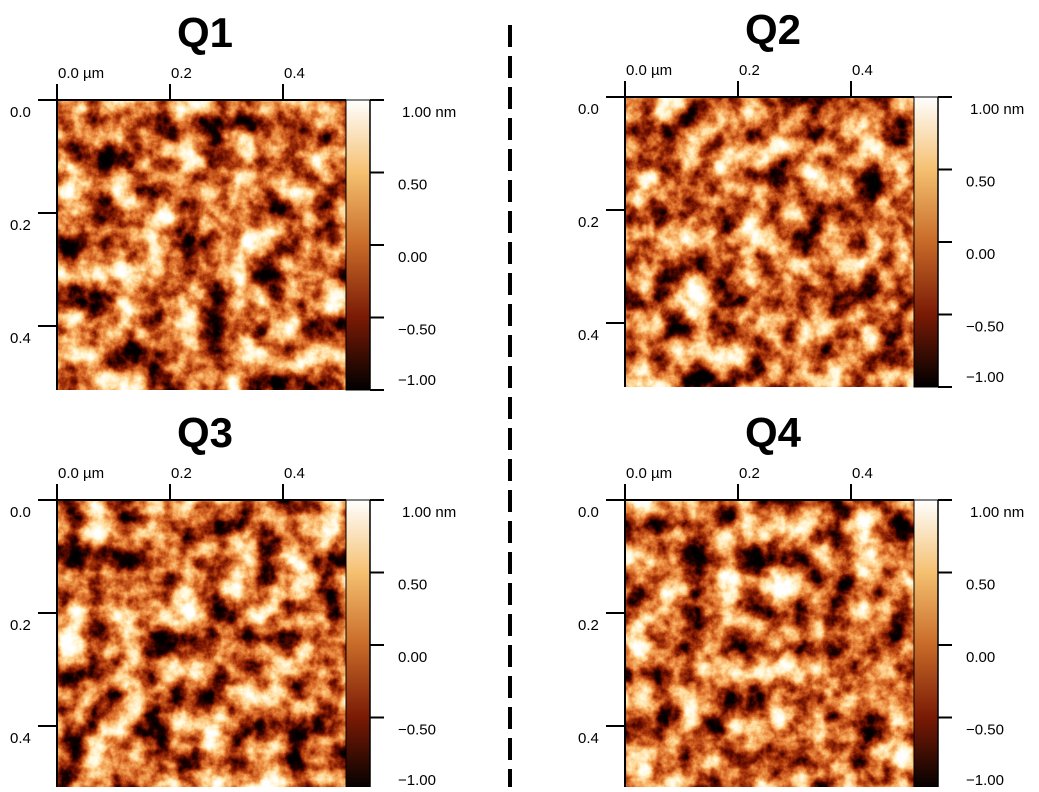  Describe the element at coordinates (773, 432) in the screenshot. I see `panel-title: Q4` at that location.